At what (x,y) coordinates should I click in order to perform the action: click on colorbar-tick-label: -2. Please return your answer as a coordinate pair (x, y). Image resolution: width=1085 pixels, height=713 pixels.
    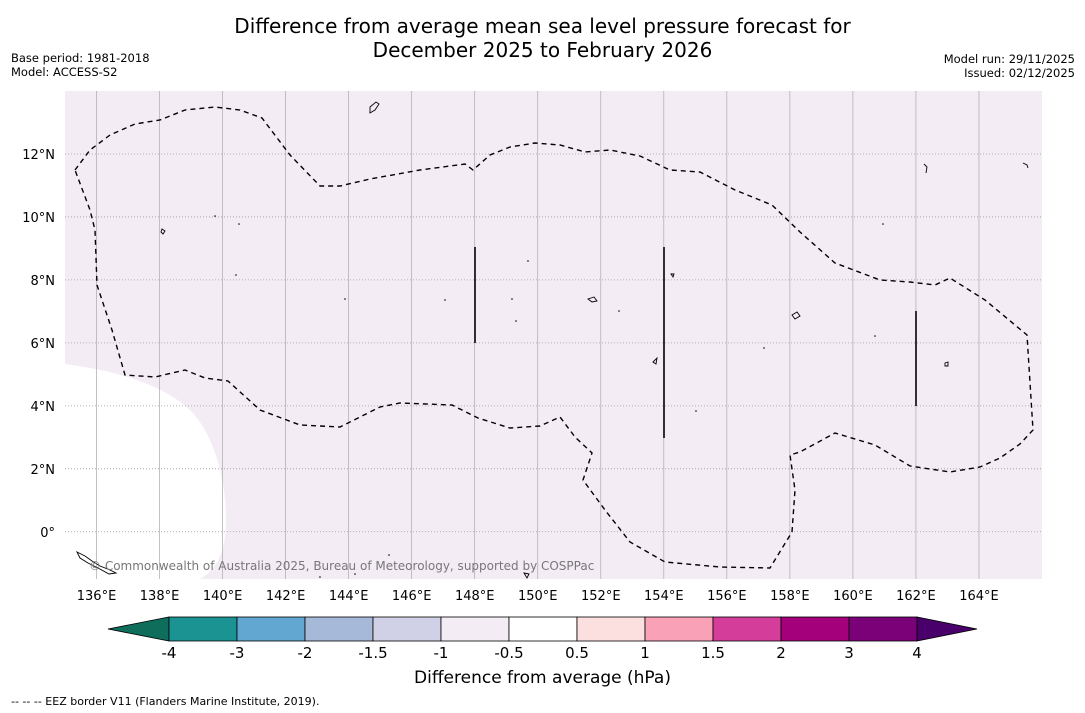
    Looking at the image, I should click on (305, 653).